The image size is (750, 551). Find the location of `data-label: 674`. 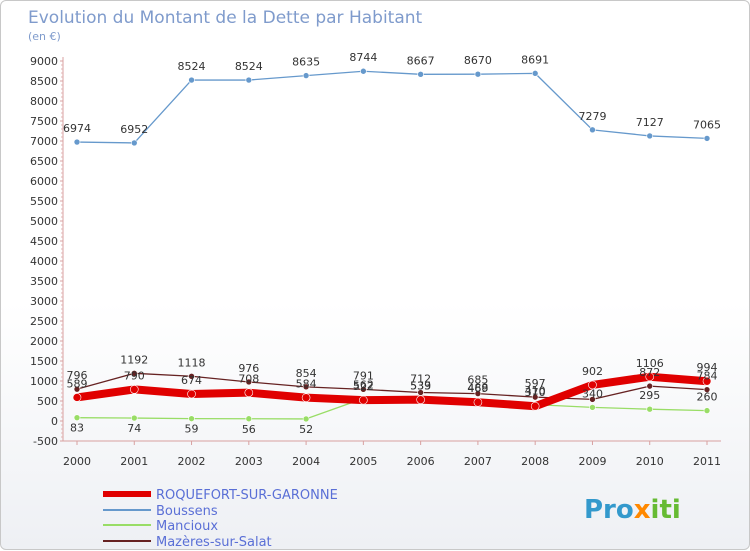

data-label: 674 is located at coordinates (191, 380).